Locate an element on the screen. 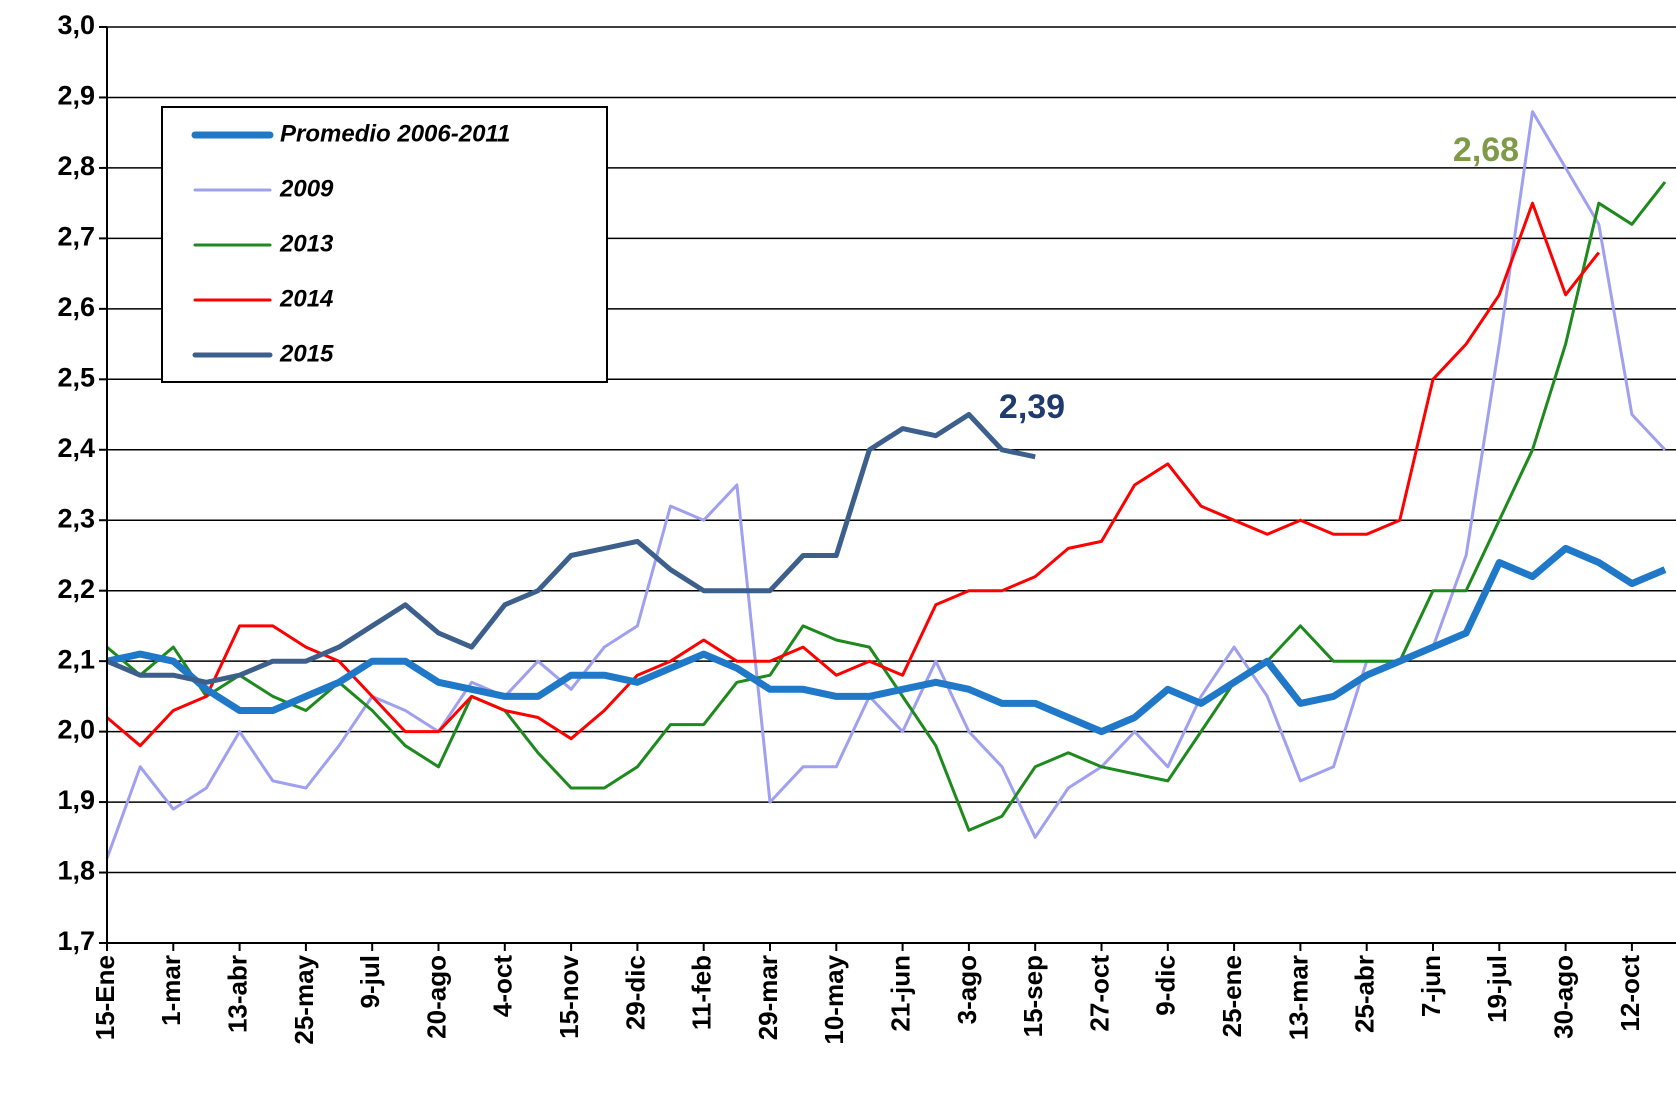 This screenshot has height=1096, width=1676. legend-label: 2009 is located at coordinates (306, 188).